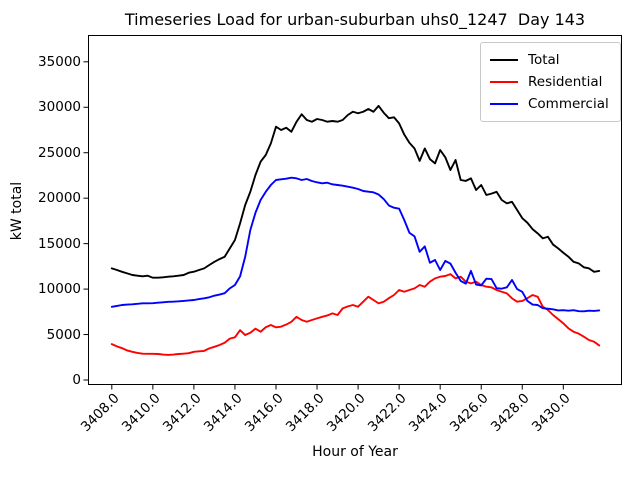 The image size is (640, 480). Describe the element at coordinates (504, 60) in the screenshot. I see `legend-line-sample-total` at that location.